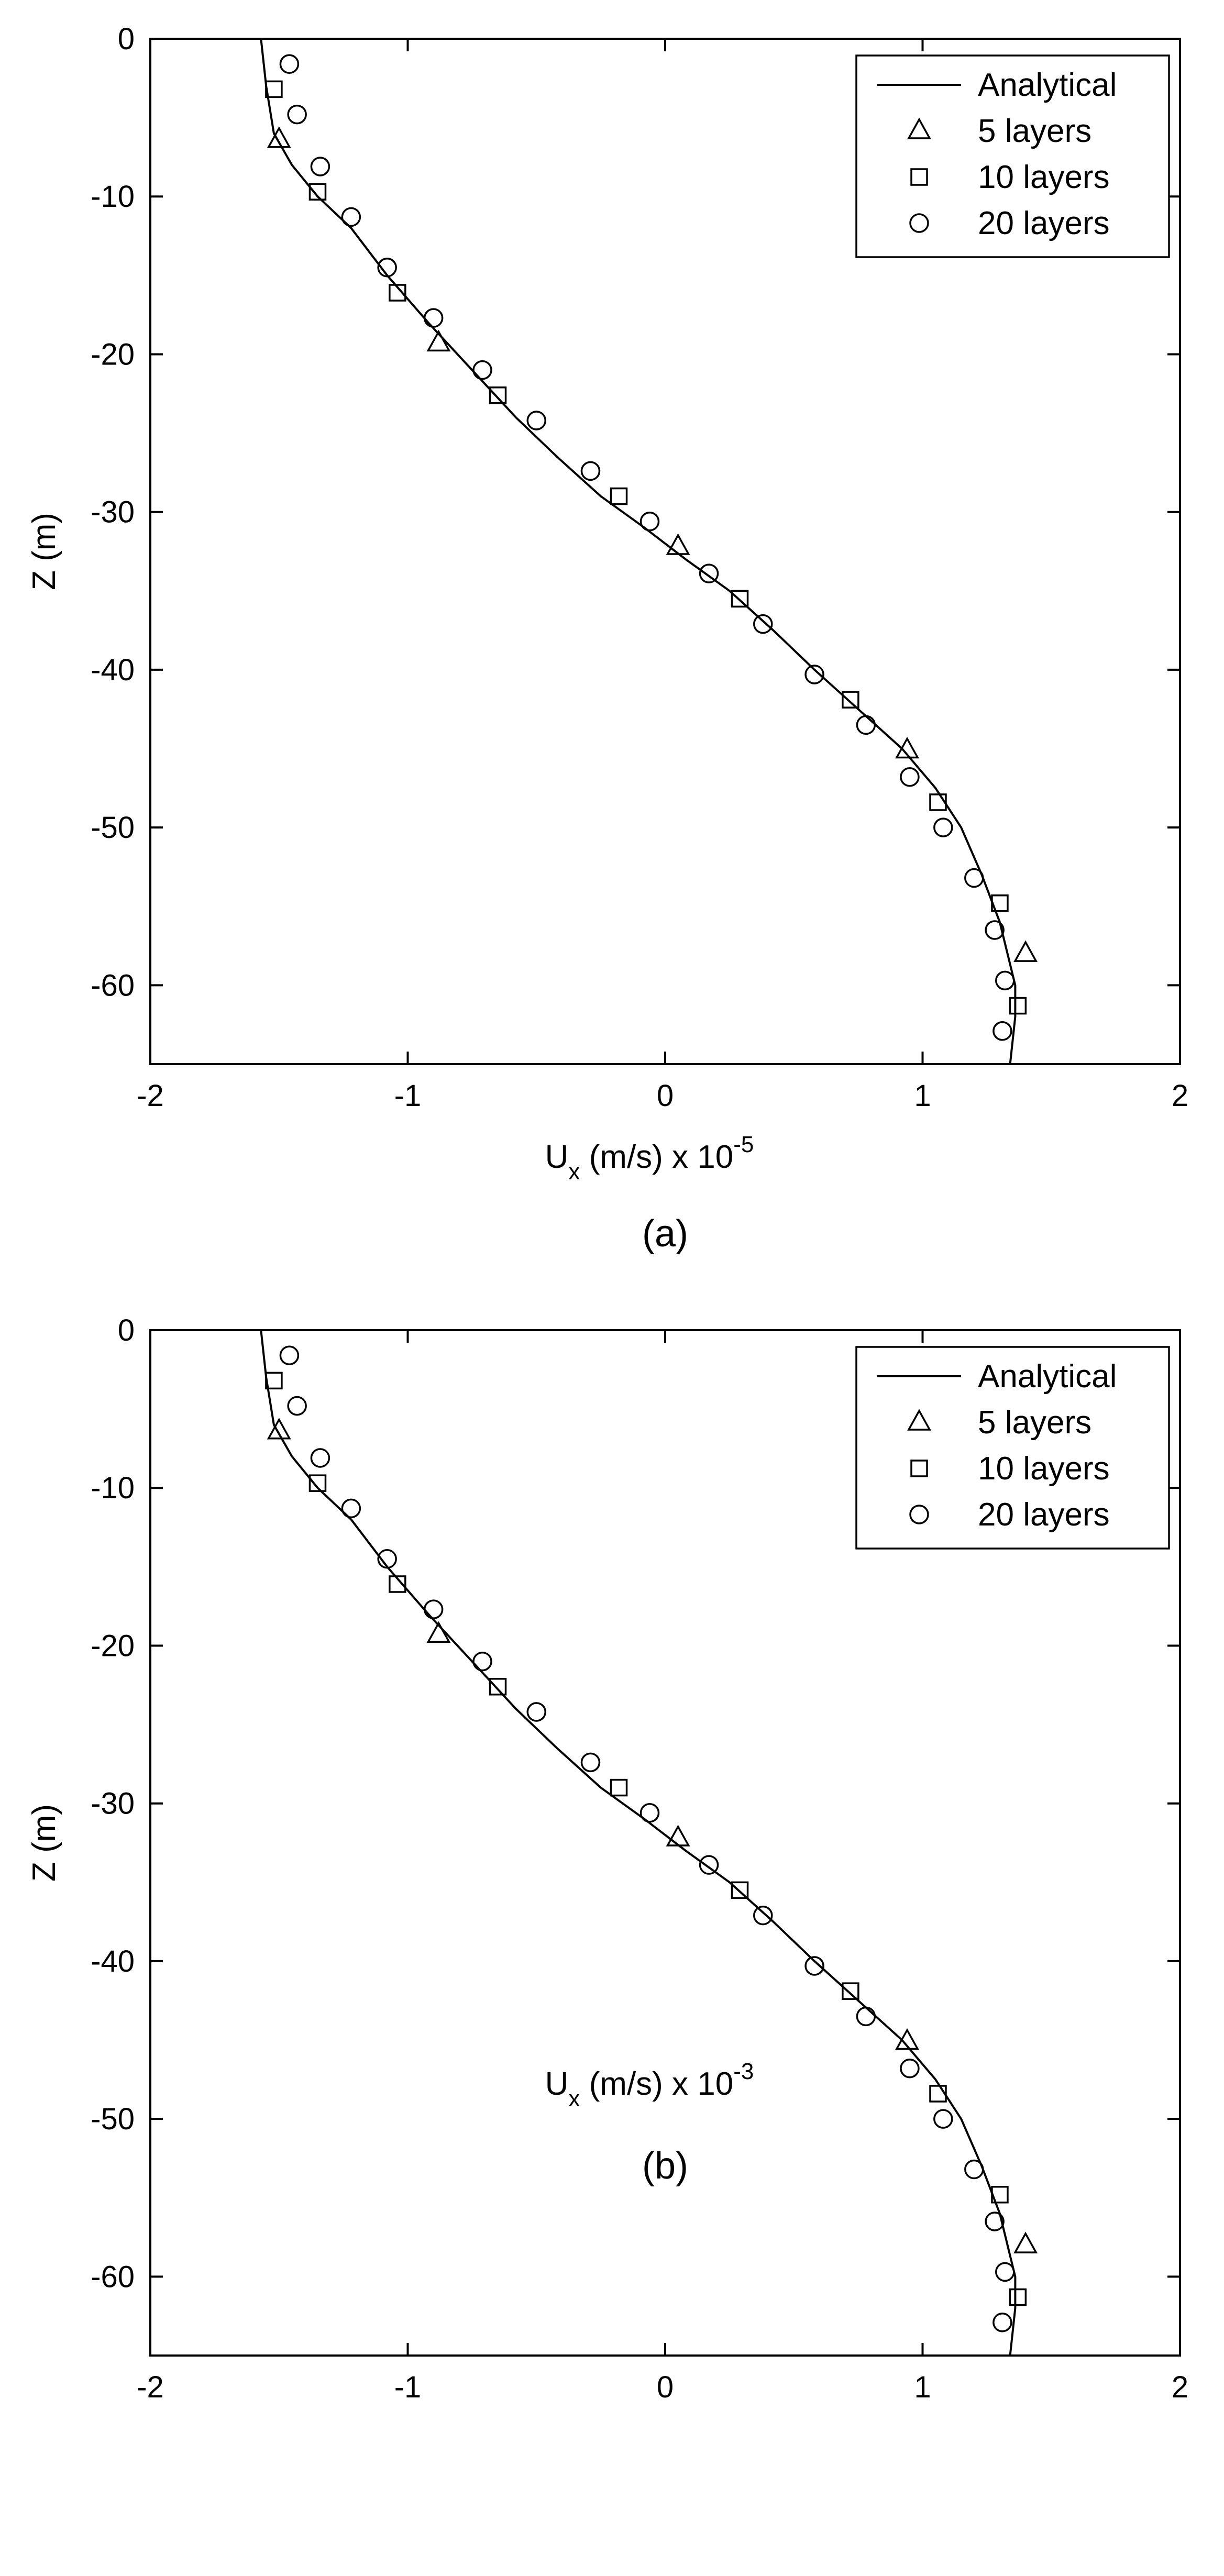  What do you see at coordinates (44, 551) in the screenshot?
I see `y-axis-label: Z (m)` at bounding box center [44, 551].